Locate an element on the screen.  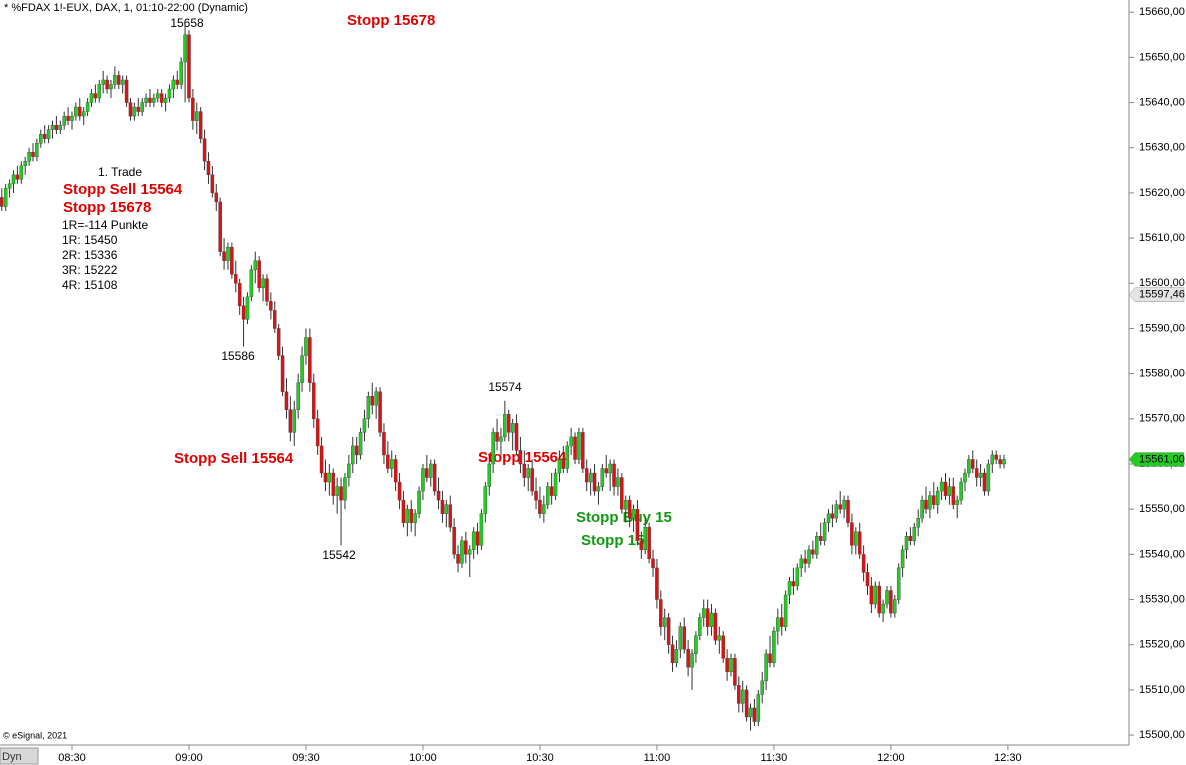
x-tick-label: 10:30 is located at coordinates (540, 758).